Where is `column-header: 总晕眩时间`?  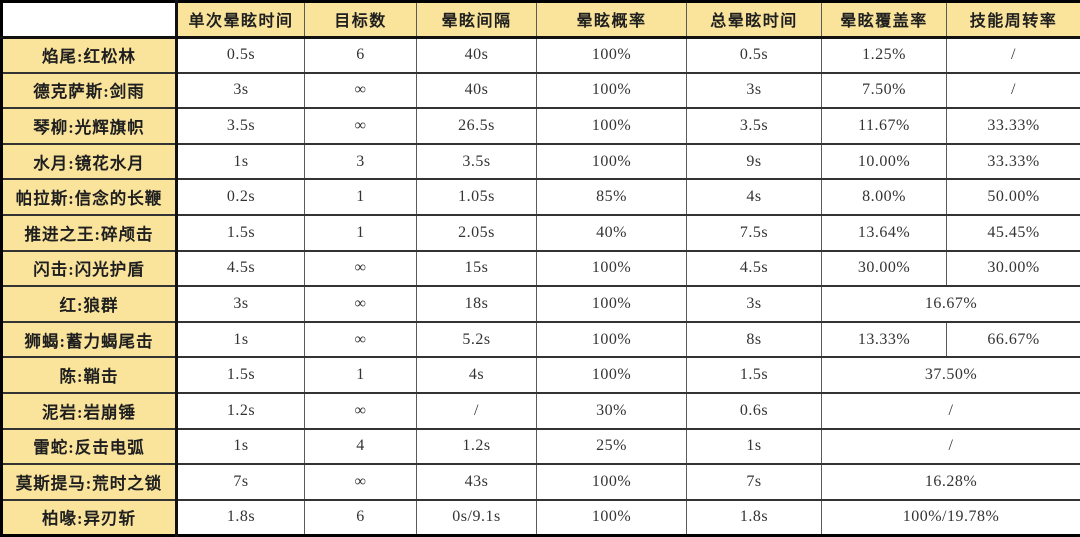 column-header: 总晕眩时间 is located at coordinates (754, 20).